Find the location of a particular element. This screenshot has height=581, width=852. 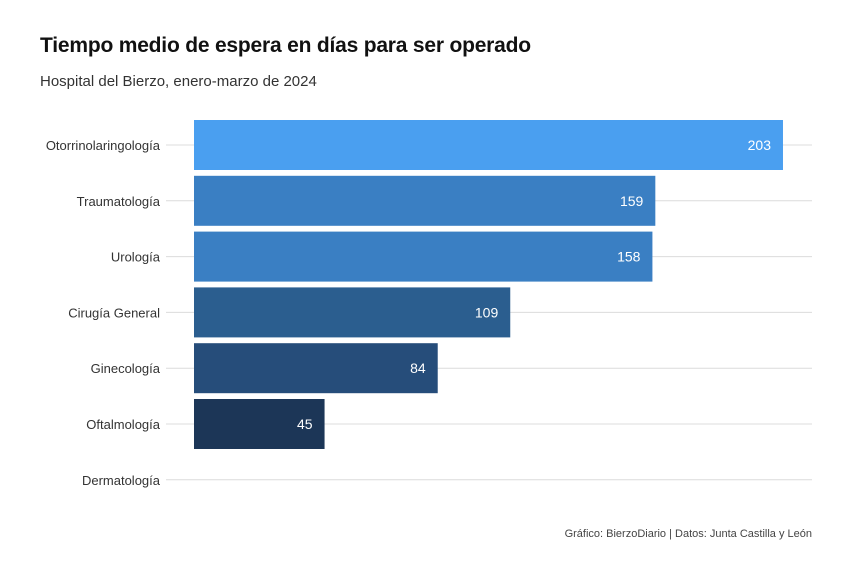

chart-subtitle: Hospital del Bierzo, enero-marzo de 2024 is located at coordinates (178, 81).